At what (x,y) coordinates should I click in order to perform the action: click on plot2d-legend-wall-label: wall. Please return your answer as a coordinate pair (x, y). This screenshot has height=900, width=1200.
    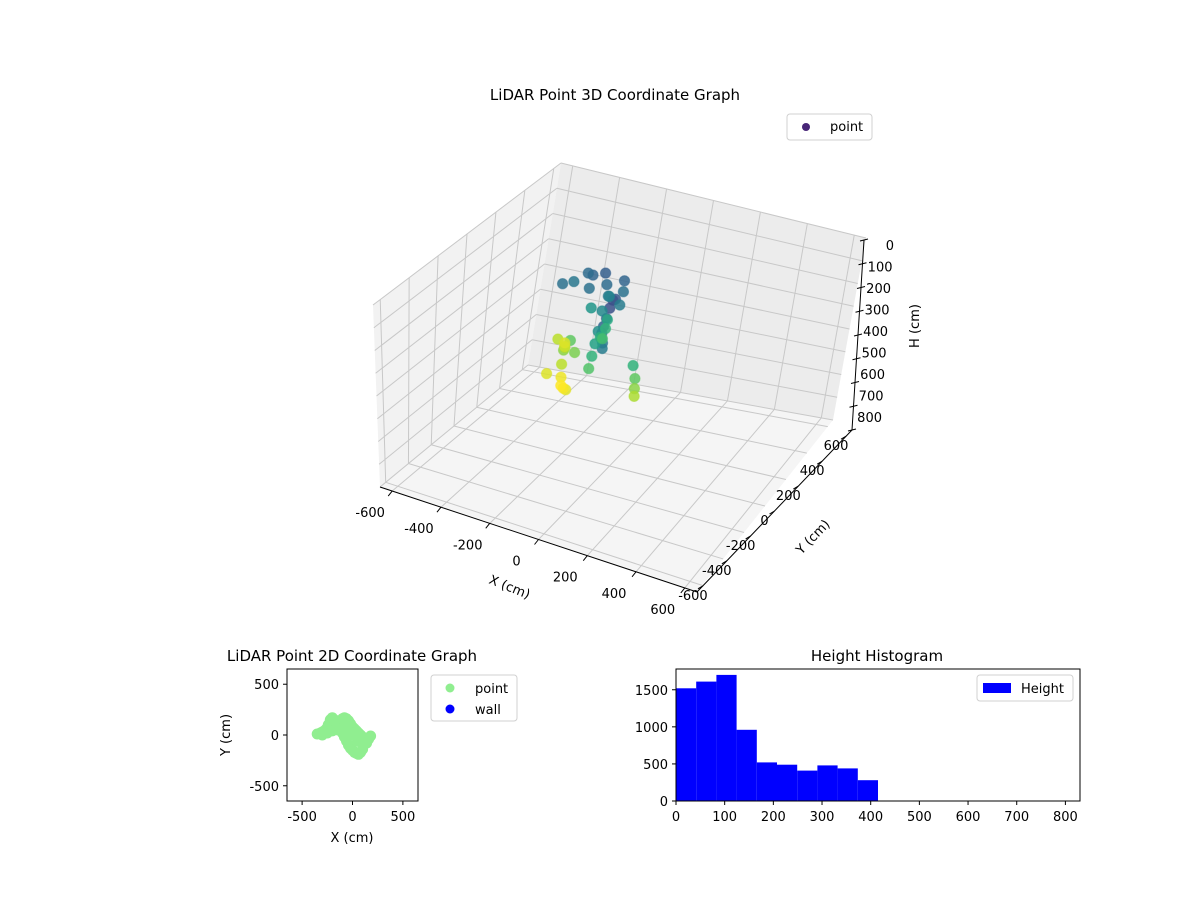
    Looking at the image, I should click on (488, 710).